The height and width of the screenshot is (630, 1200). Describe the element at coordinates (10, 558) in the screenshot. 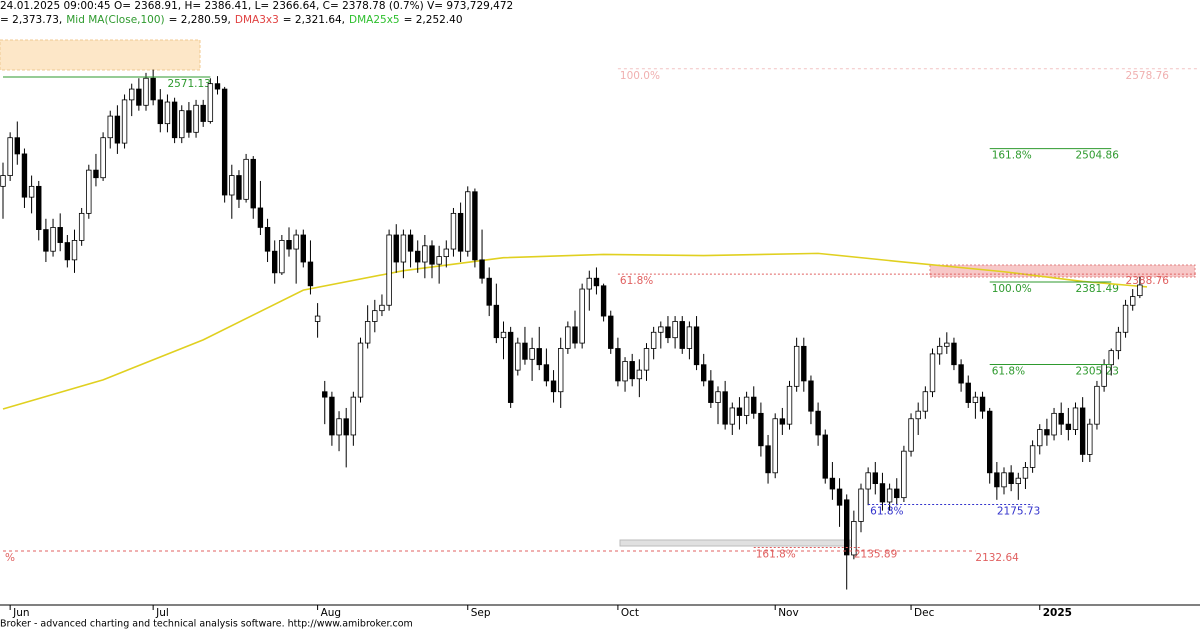

I see `level-pct: %` at that location.